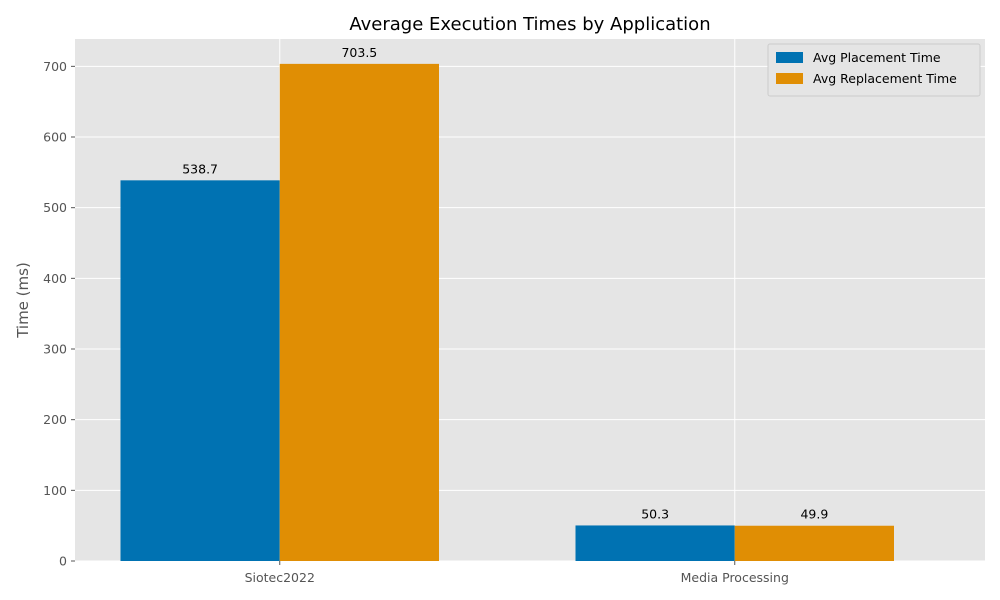  Describe the element at coordinates (55, 349) in the screenshot. I see `y-tick-label: 300` at that location.